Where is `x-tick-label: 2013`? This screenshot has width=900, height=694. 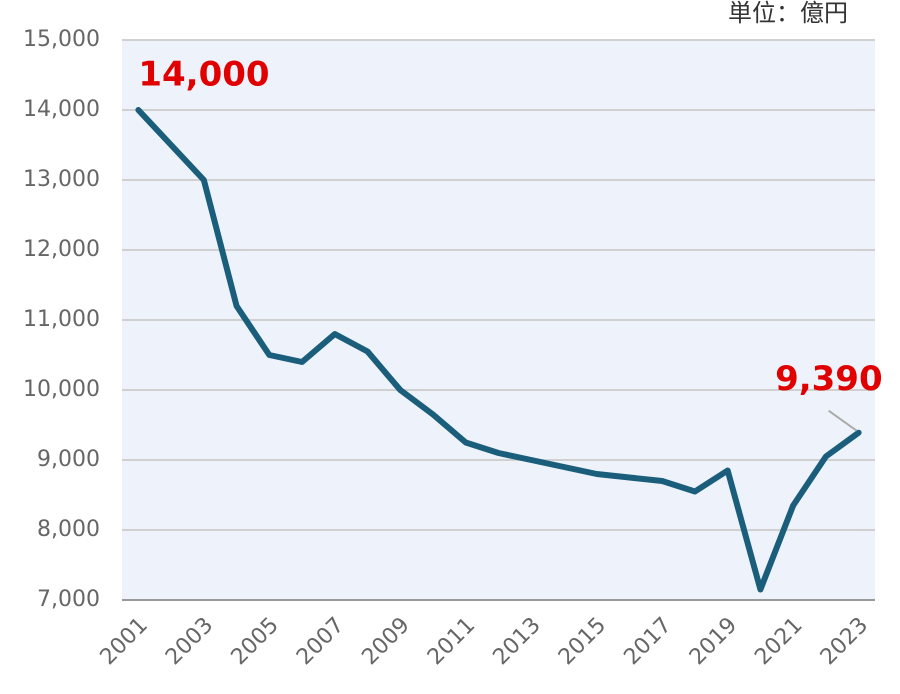
x-tick-label: 2013 is located at coordinates (516, 641).